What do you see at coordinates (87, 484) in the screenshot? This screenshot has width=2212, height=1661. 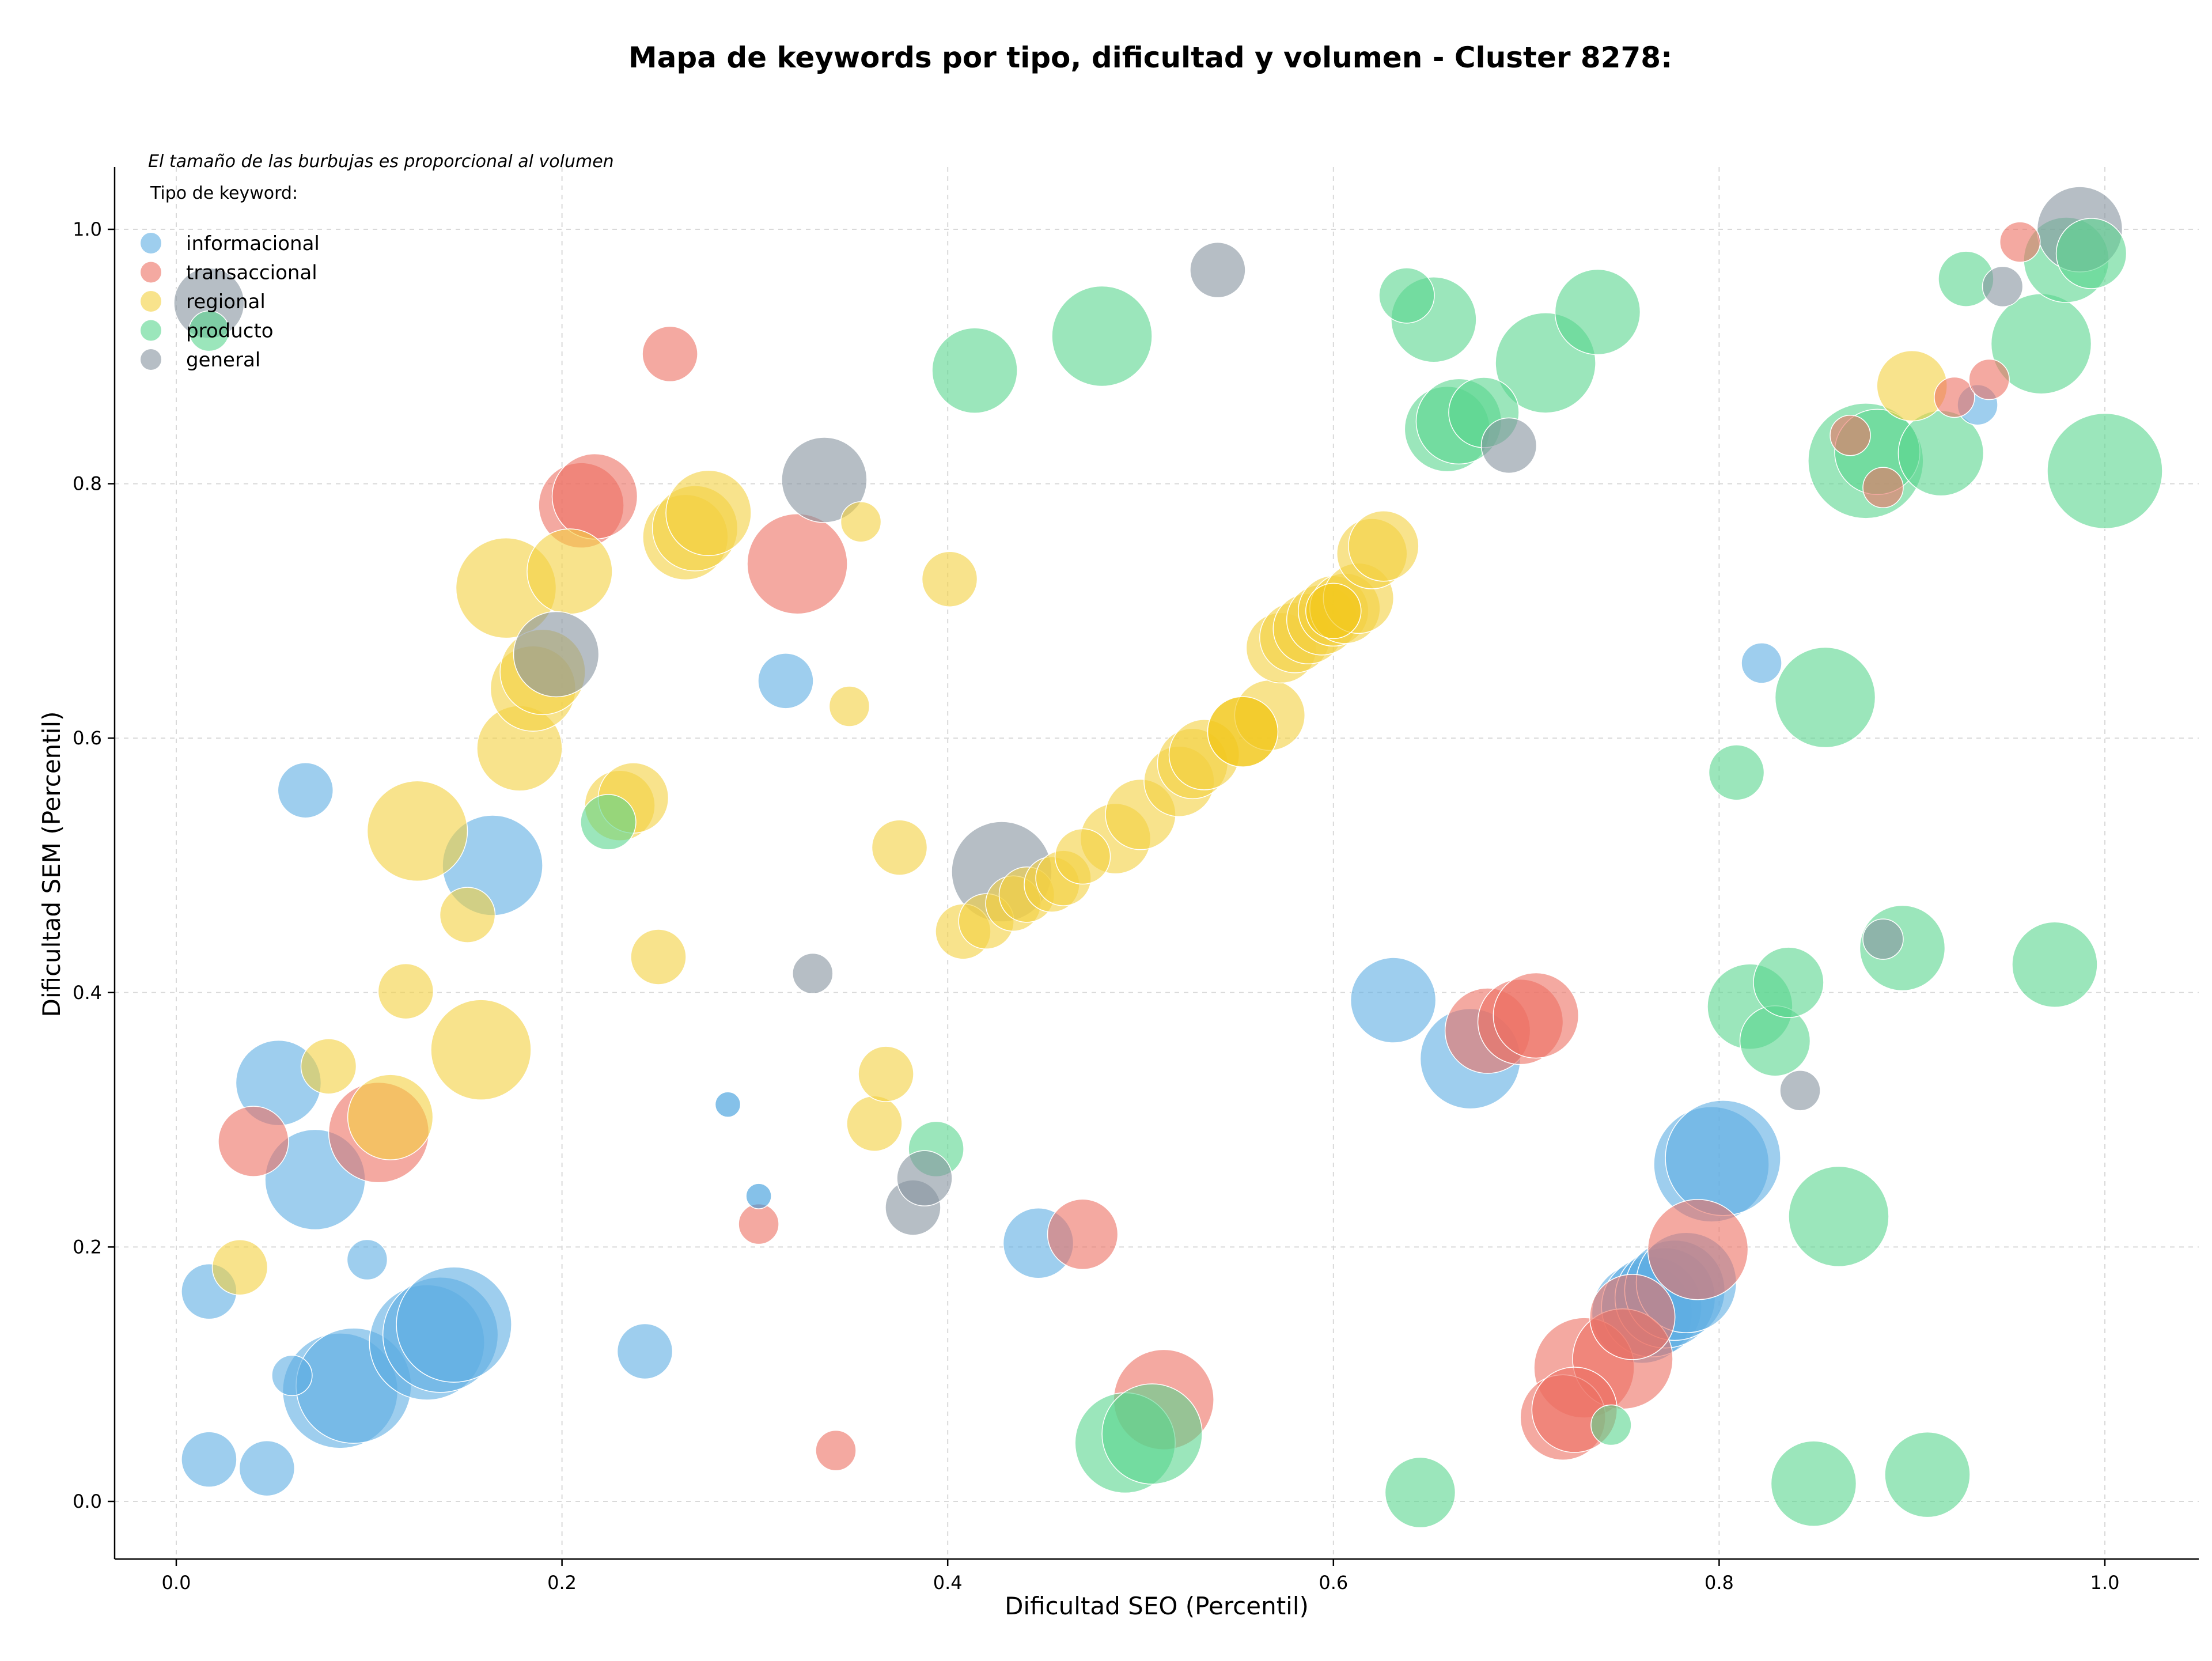 I see `y-tick-label: 0.8` at bounding box center [87, 484].